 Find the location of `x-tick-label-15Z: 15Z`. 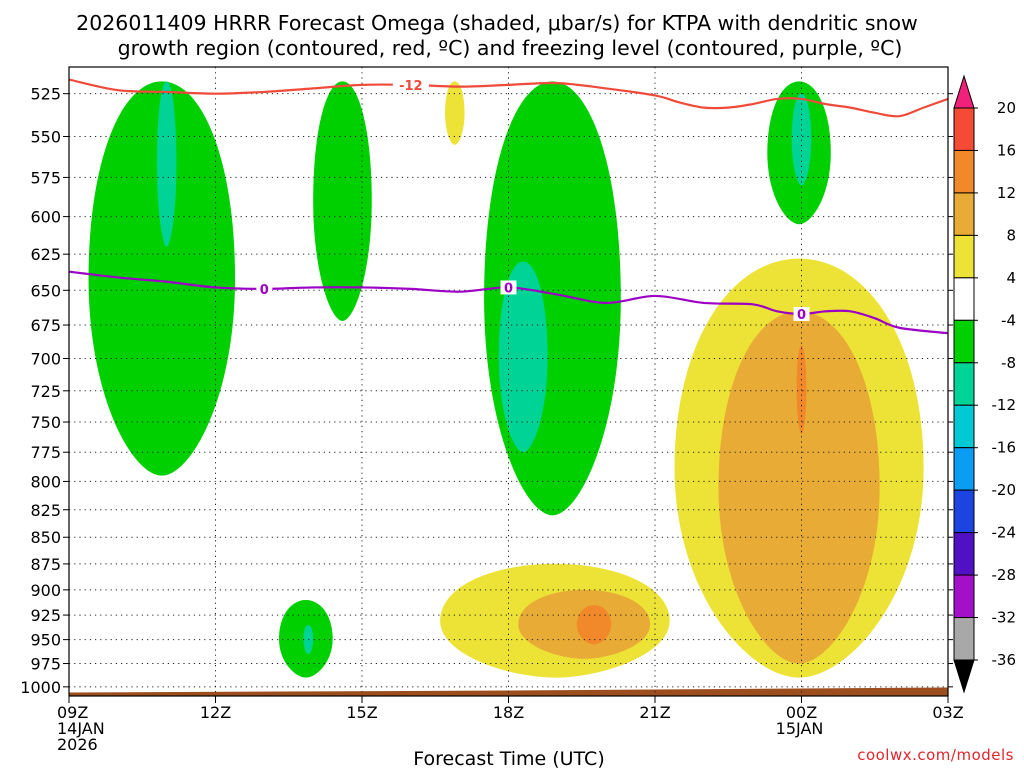

x-tick-label-15Z: 15Z is located at coordinates (361, 712).